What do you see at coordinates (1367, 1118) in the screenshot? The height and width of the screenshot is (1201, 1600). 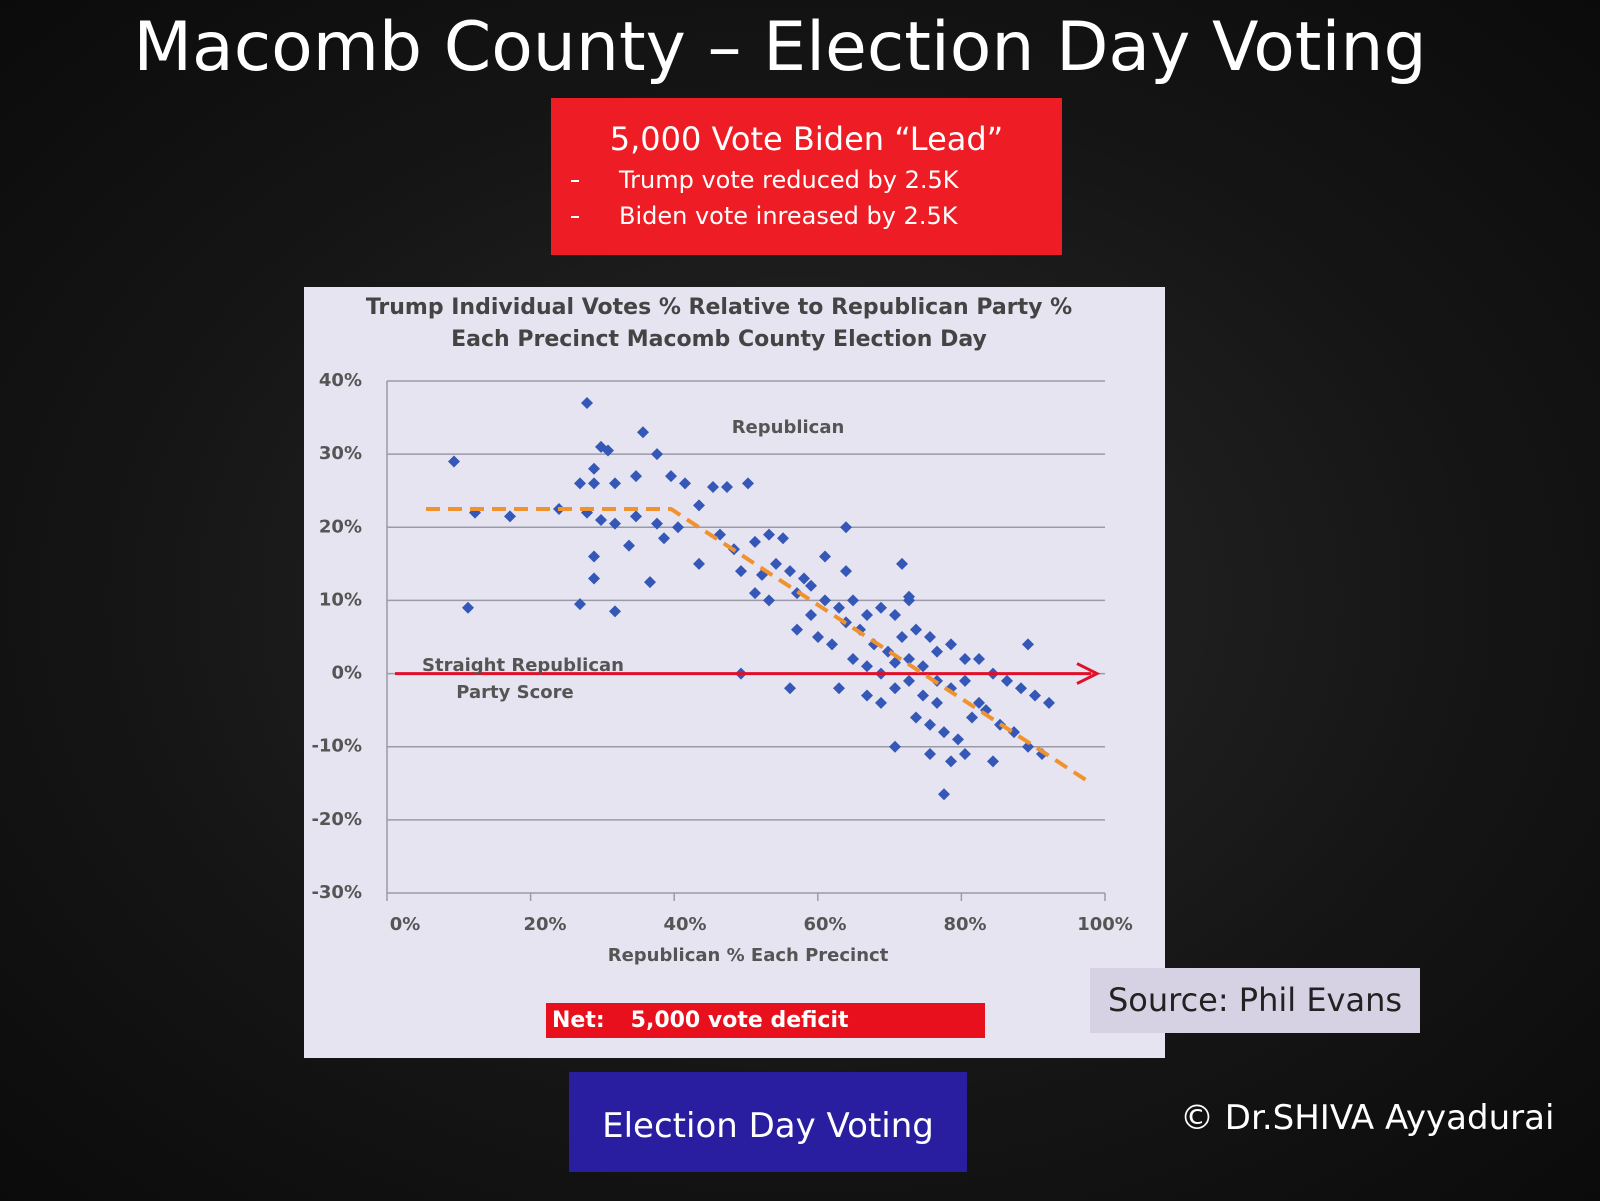 I see `copyright: © Dr.SHIVA Ayyadurai` at bounding box center [1367, 1118].